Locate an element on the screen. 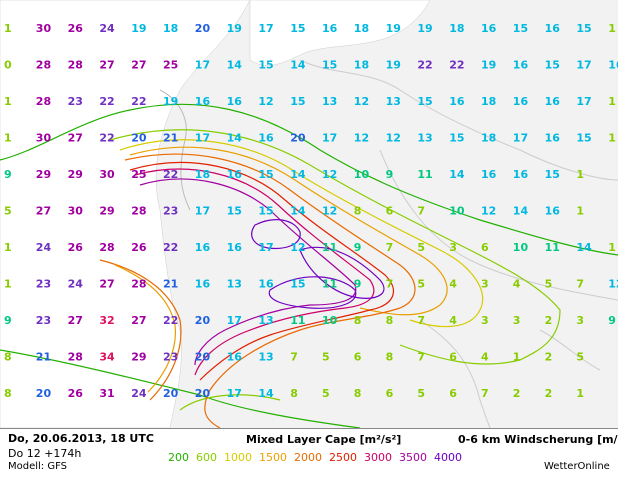 The image size is (618, 479). wind-value: 32 is located at coordinates (106, 320).